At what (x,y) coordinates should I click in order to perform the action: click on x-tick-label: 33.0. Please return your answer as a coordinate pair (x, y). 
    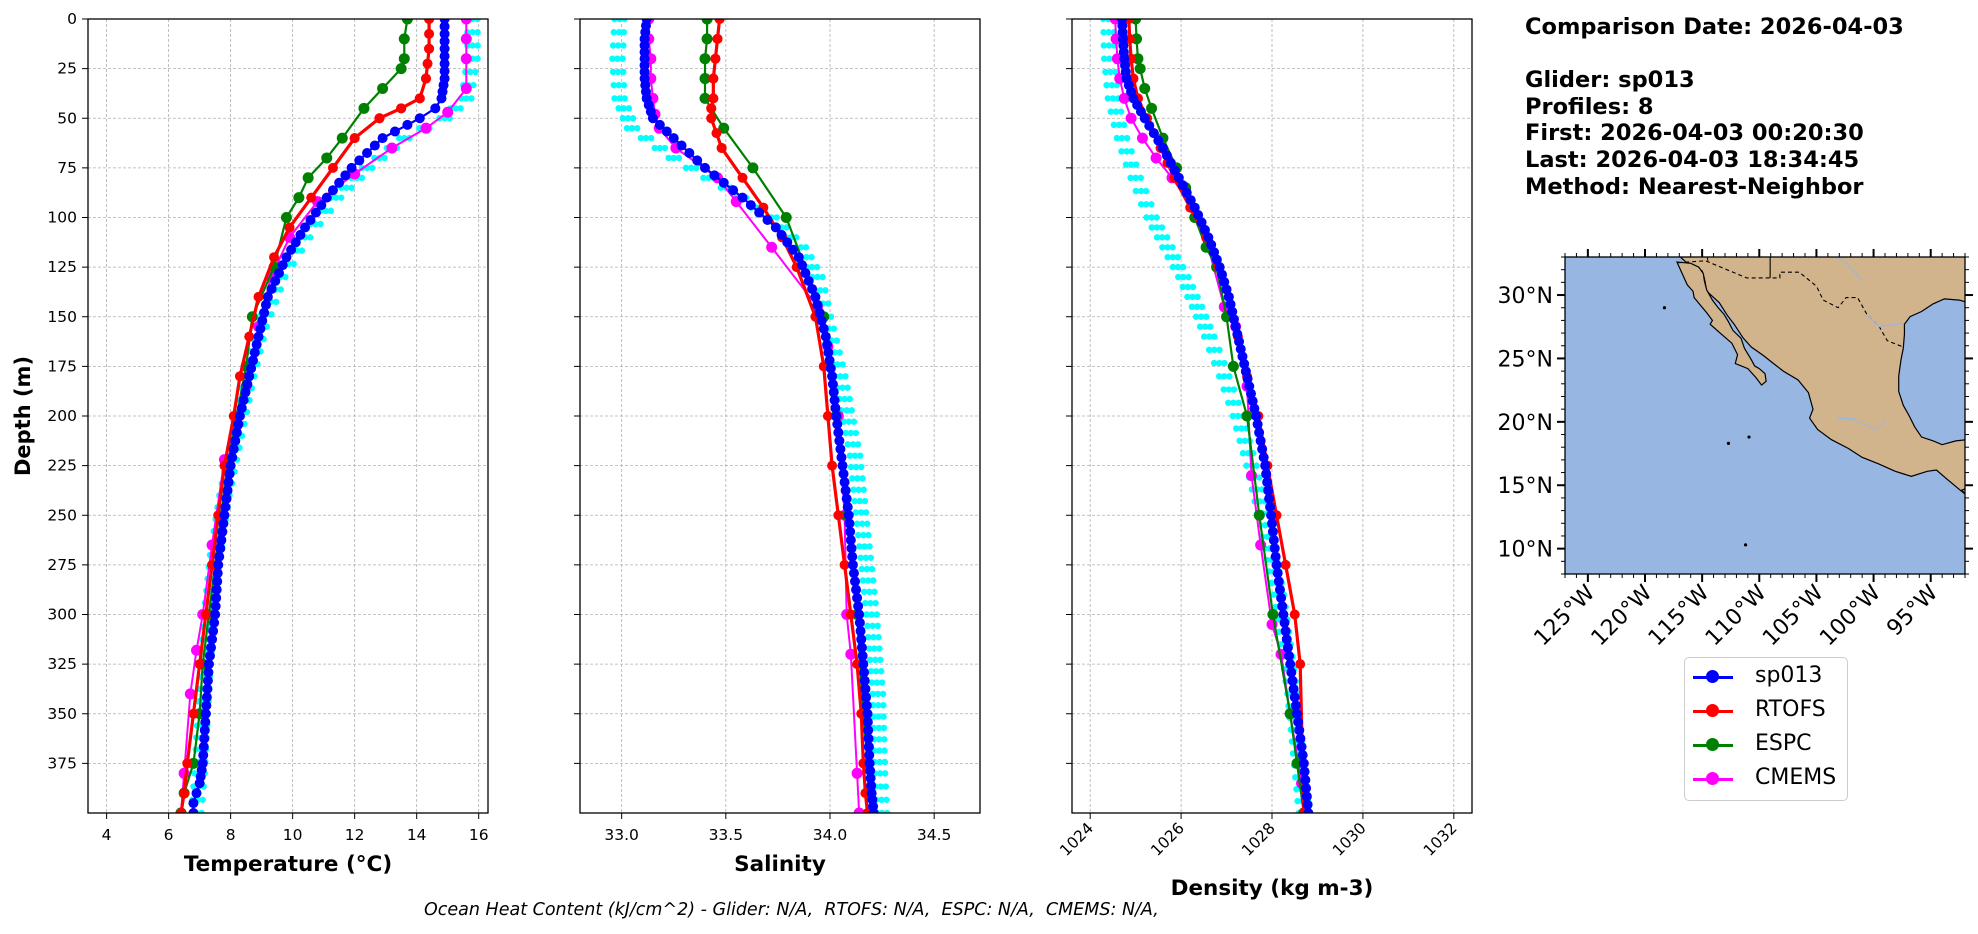
    Looking at the image, I should click on (621, 835).